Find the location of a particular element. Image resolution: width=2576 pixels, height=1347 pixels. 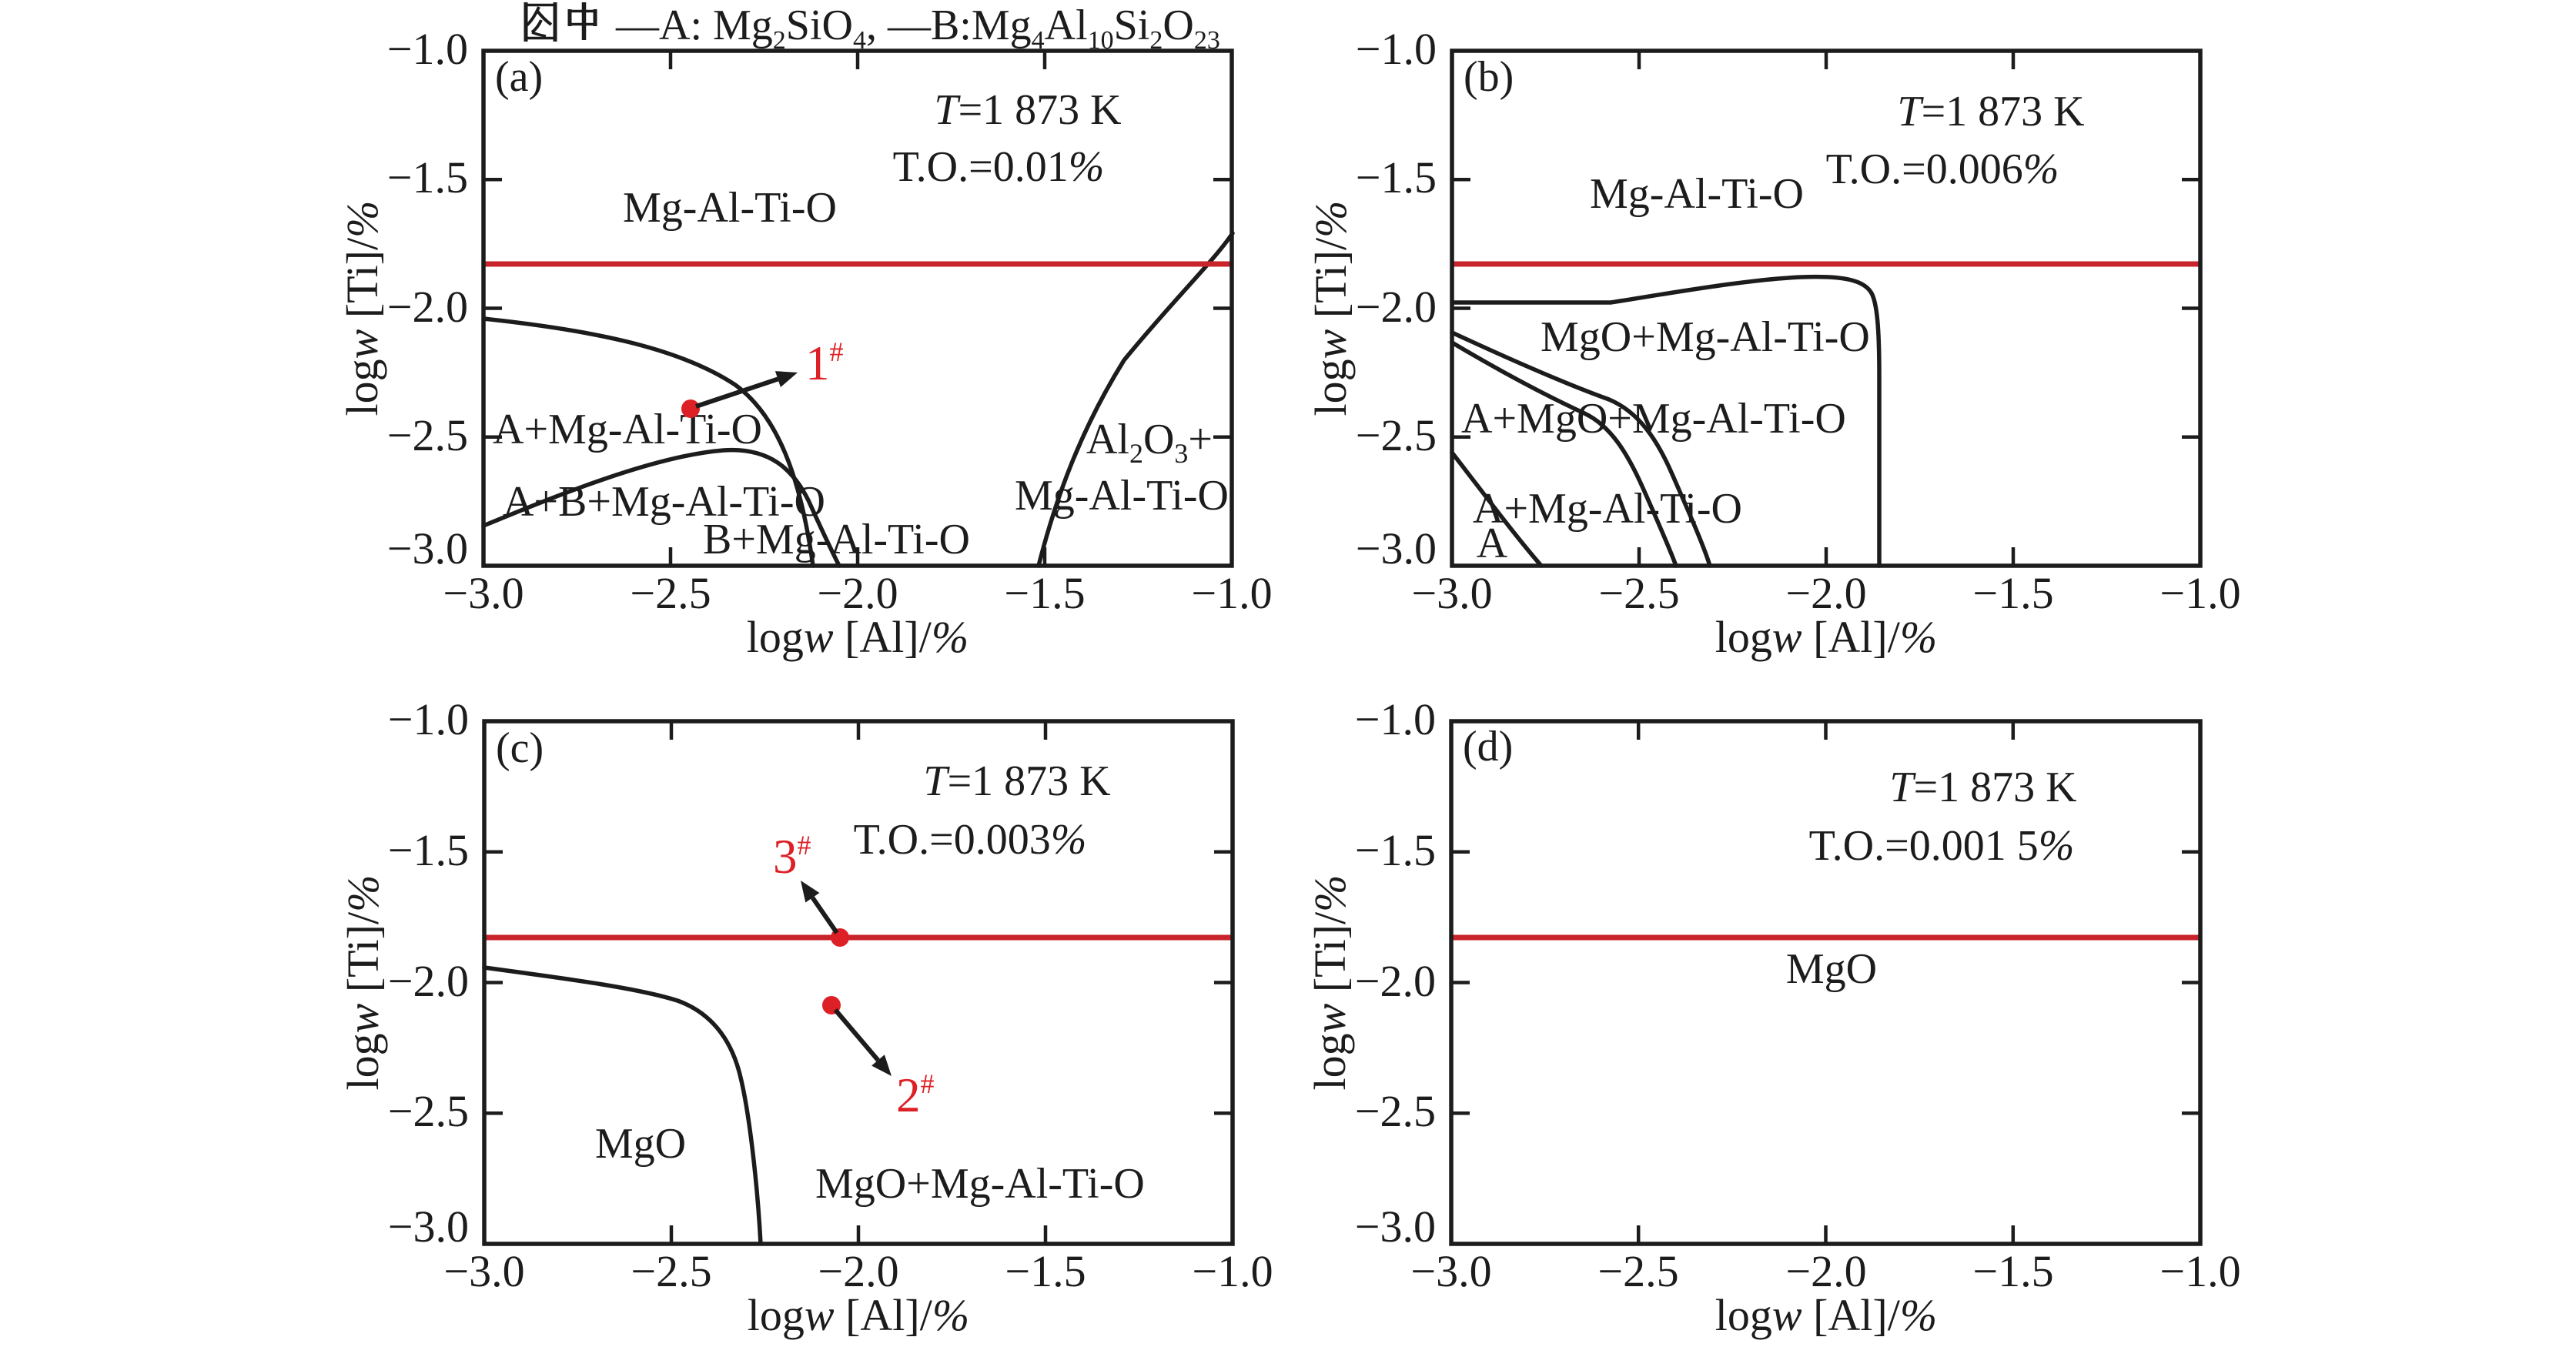

svg-text: A+B+Mg-Al-Ti-O is located at coordinates (664, 502).